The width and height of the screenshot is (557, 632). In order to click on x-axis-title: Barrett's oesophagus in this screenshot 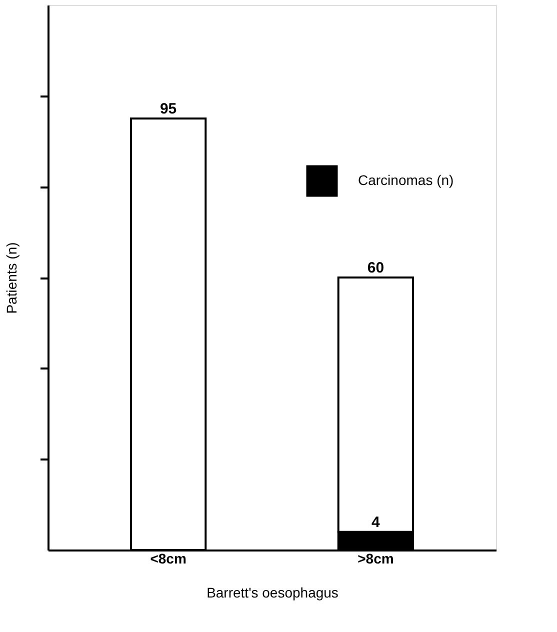, I will do `click(272, 592)`.